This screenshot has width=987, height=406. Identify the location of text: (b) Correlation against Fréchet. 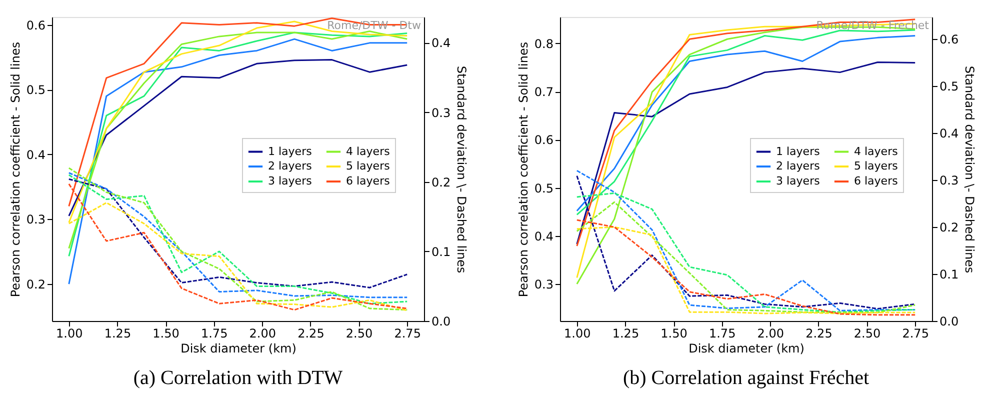
(746, 378).